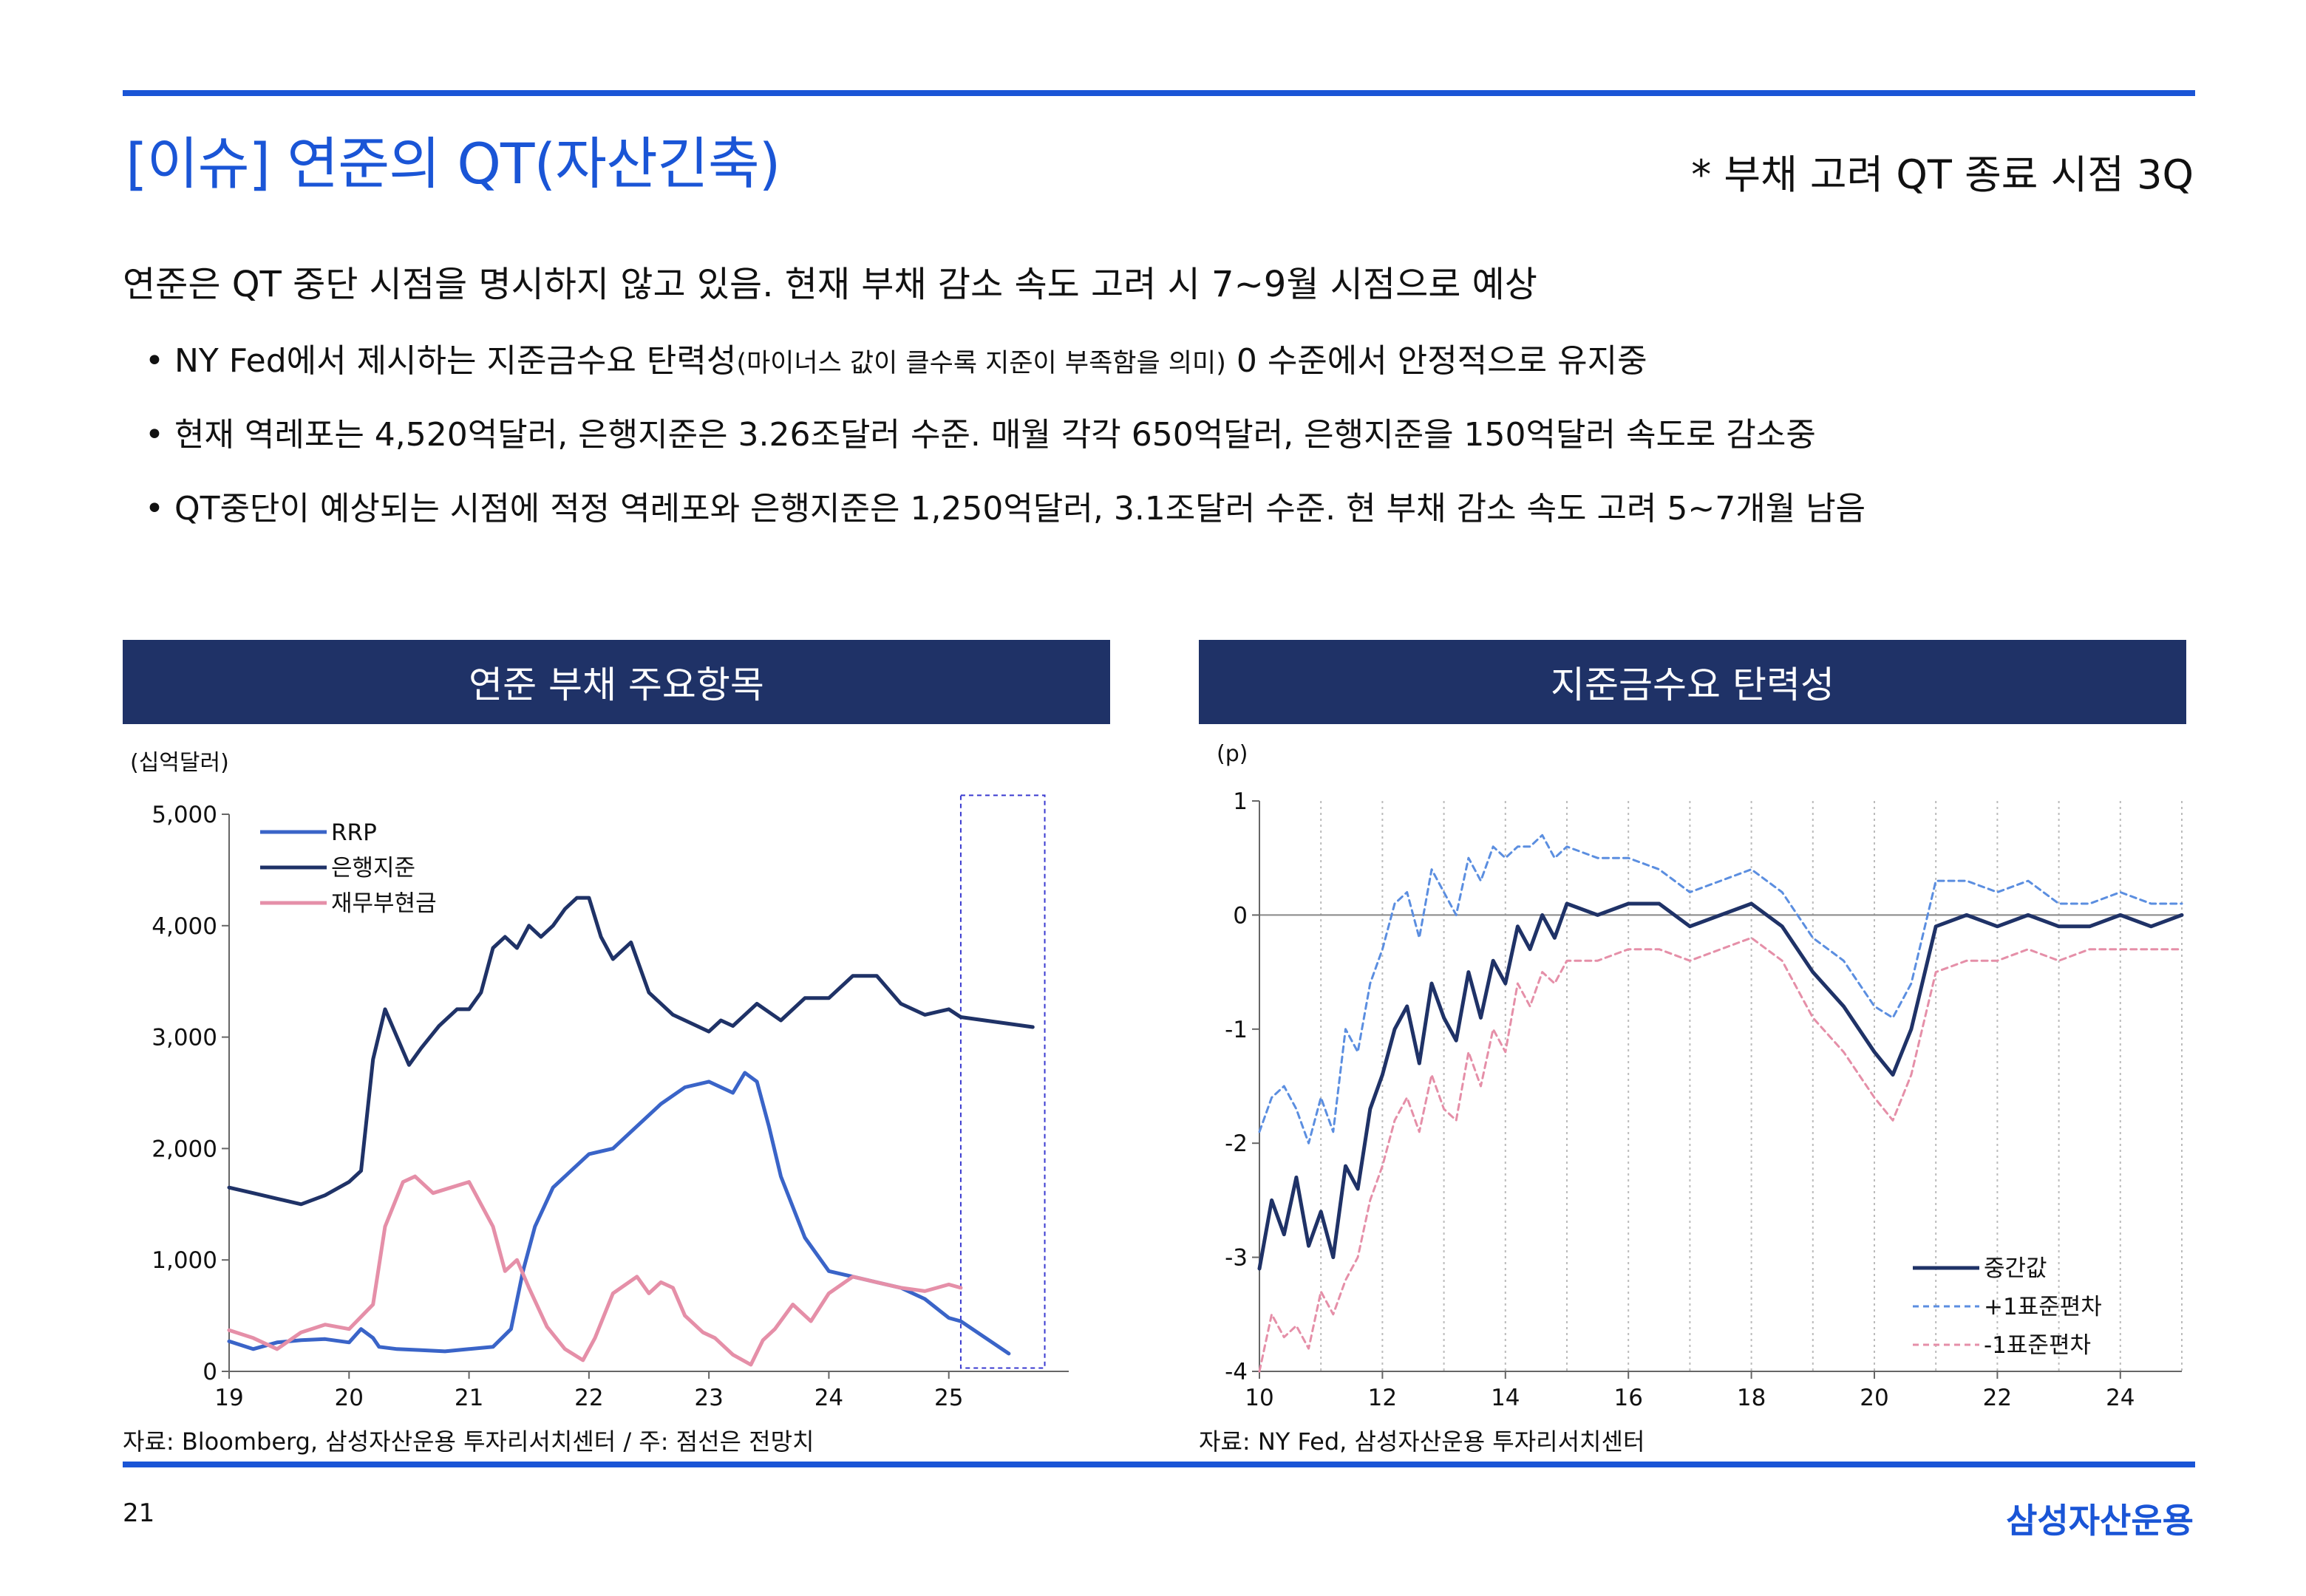 This screenshot has height=1596, width=2306. What do you see at coordinates (1159, 93) in the screenshot?
I see `top-rule` at bounding box center [1159, 93].